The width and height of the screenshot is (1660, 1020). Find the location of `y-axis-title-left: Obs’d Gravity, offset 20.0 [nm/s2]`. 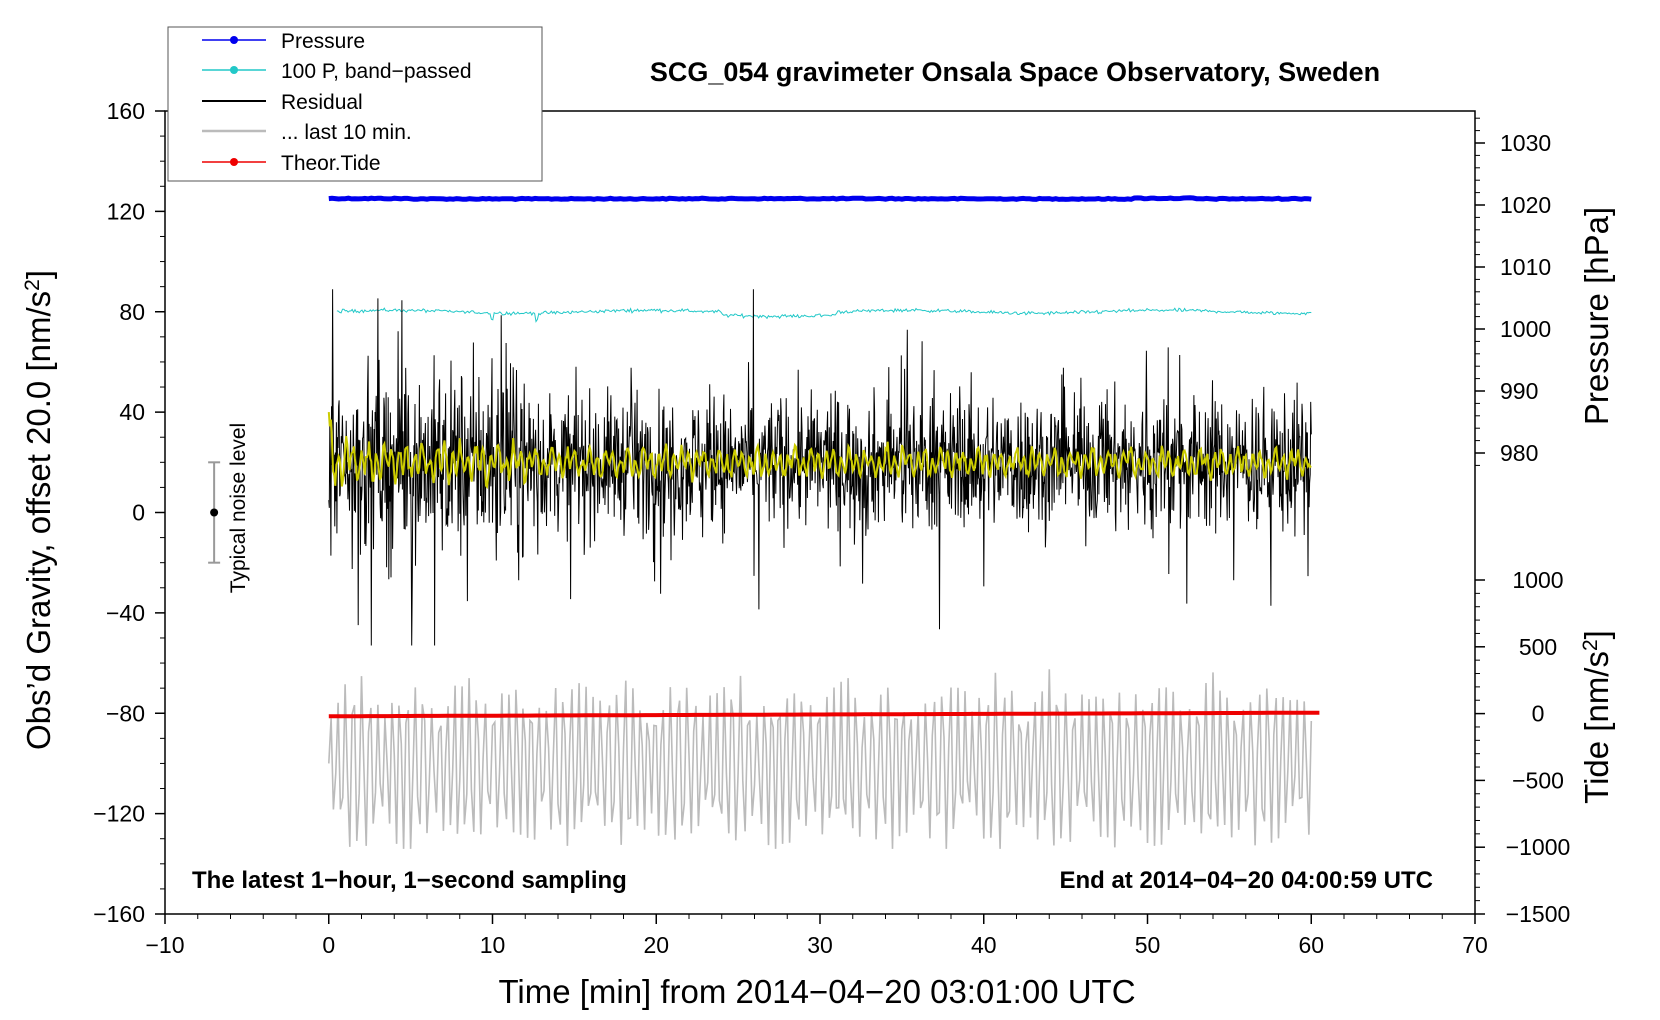

y-axis-title-left: Obs’d Gravity, offset 20.0 [nm/s2] is located at coordinates (38, 510).